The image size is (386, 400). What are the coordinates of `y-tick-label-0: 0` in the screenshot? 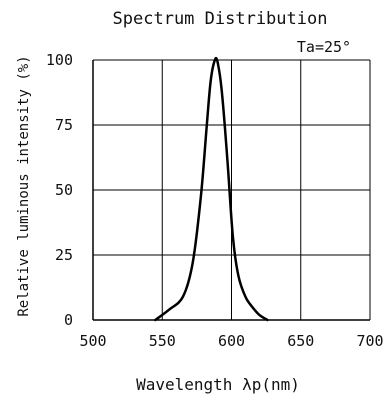 It's located at (68, 320).